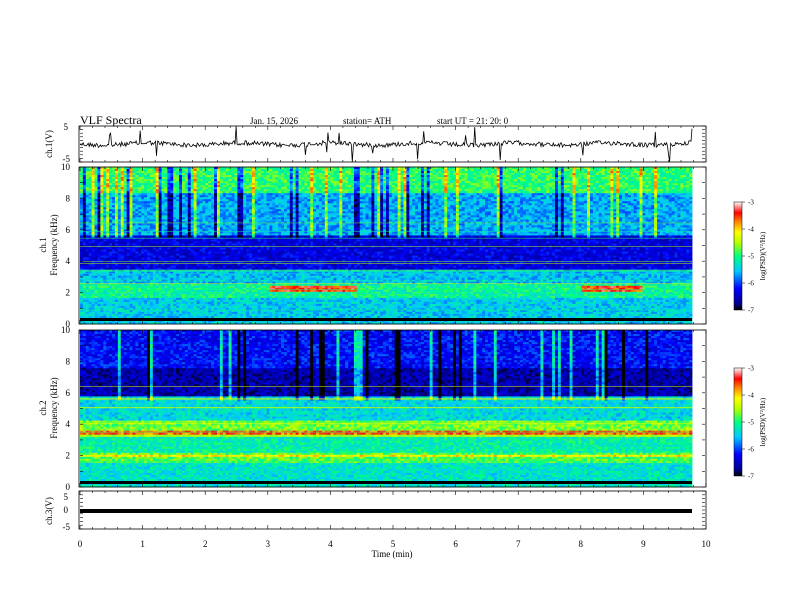 The height and width of the screenshot is (612, 792). Describe the element at coordinates (392, 554) in the screenshot. I see `x-axis-label: Time (min)` at that location.